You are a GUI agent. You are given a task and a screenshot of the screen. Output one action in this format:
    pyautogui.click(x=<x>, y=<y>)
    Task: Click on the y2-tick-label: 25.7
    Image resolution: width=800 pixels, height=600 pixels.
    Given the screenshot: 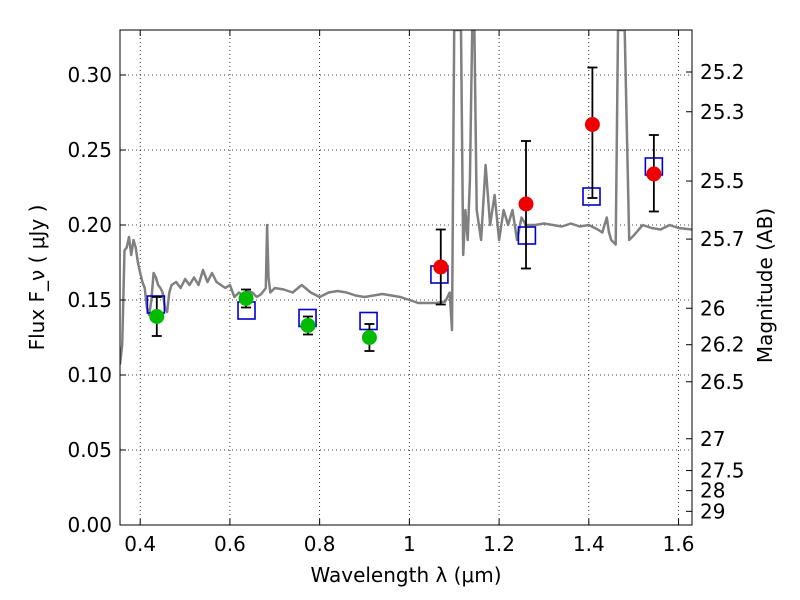 What is the action you would take?
    pyautogui.click(x=722, y=239)
    